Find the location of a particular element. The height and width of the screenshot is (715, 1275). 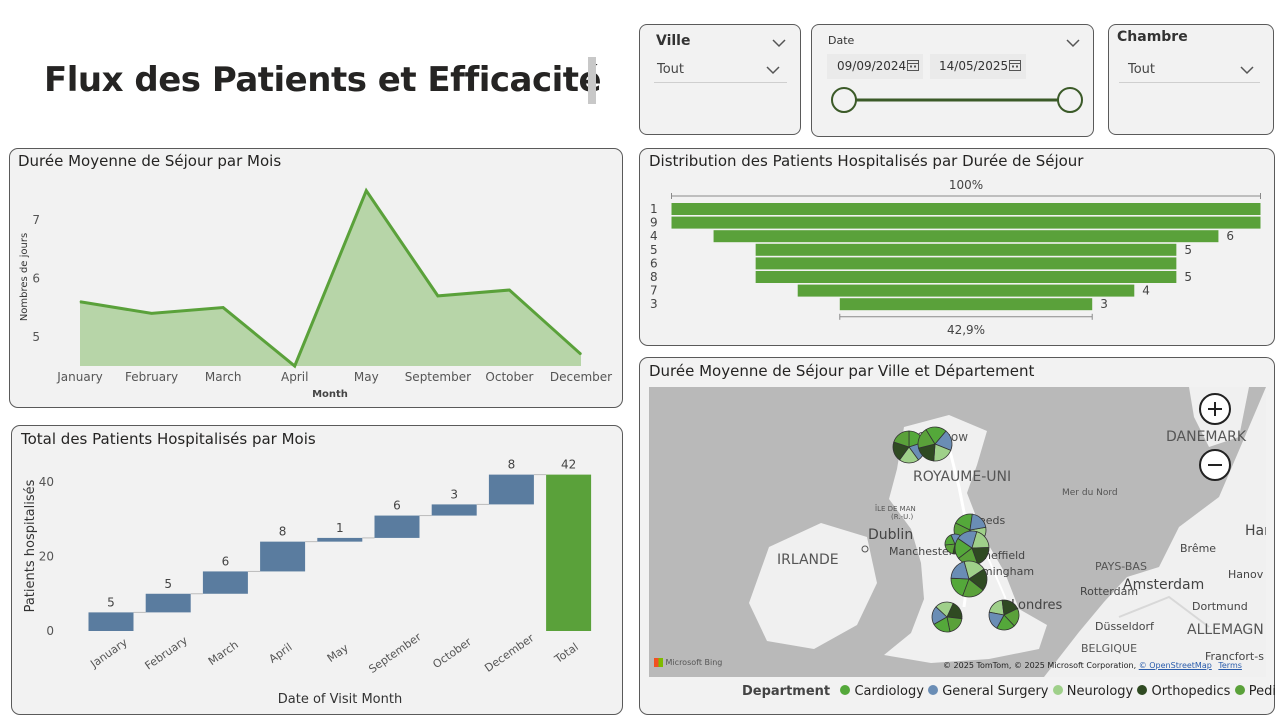

date-start-input: 09/09/2024 is located at coordinates (875, 66).